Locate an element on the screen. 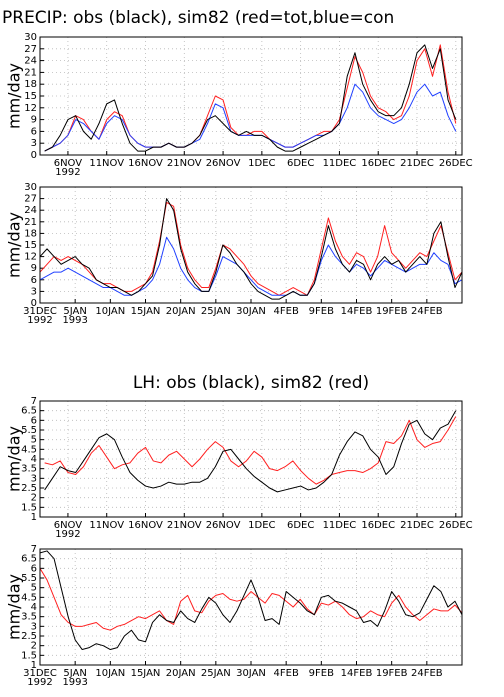 This screenshot has height=697, width=504. x-tick-label: 14FEB is located at coordinates (357, 311).